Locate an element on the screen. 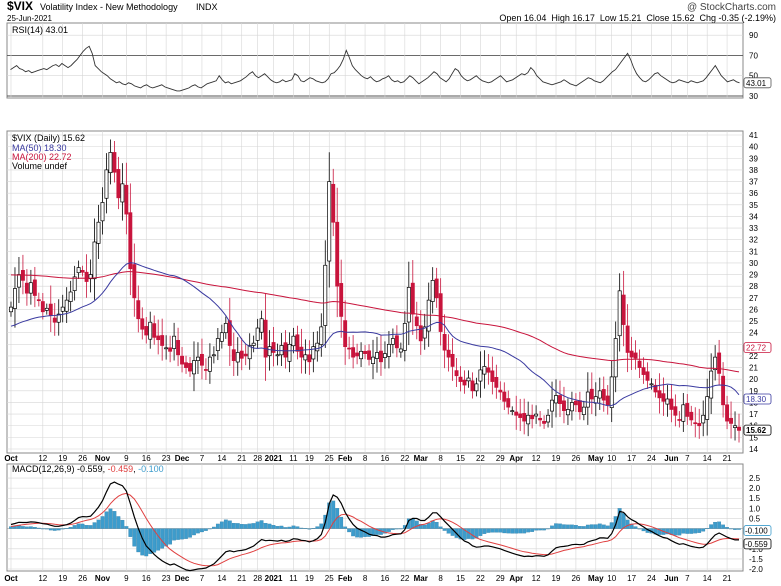 This screenshot has height=586, width=781. price-x-tick-label: 8 is located at coordinates (365, 458).